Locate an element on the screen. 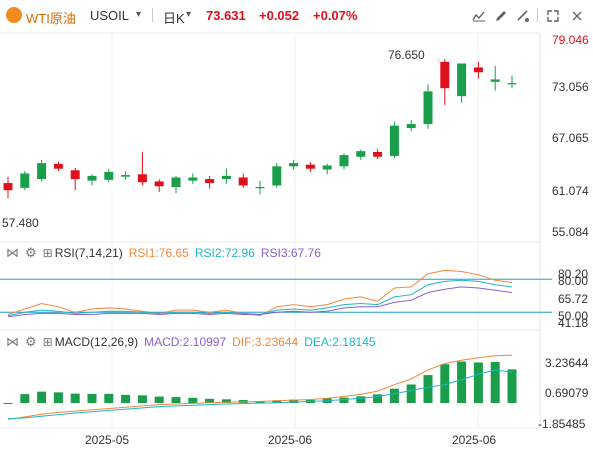 The image size is (593, 455). macd-tick-label: -1.85485 is located at coordinates (562, 424).